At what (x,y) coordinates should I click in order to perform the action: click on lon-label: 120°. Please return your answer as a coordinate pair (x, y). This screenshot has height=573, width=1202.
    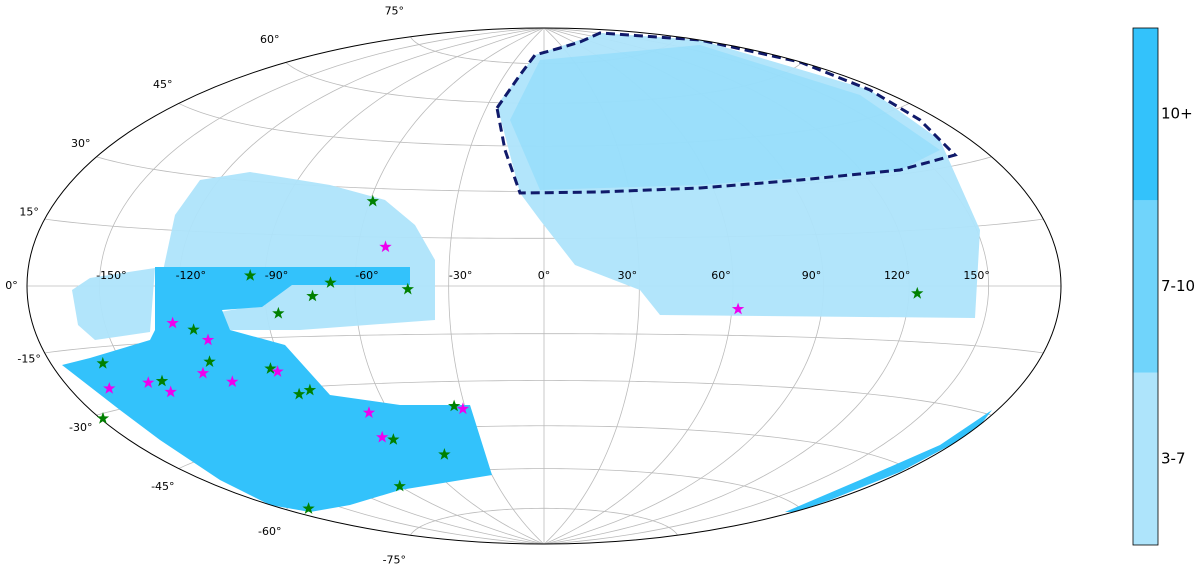
    Looking at the image, I should click on (897, 275).